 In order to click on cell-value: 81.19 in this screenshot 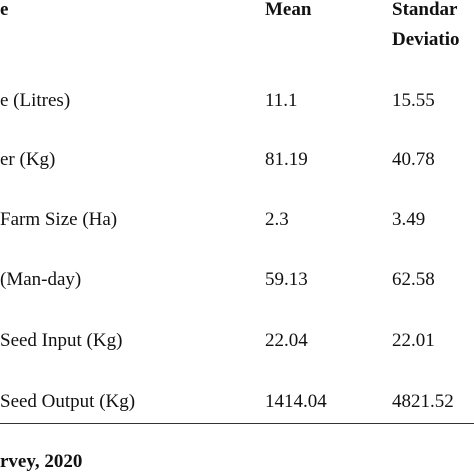, I will do `click(286, 159)`.